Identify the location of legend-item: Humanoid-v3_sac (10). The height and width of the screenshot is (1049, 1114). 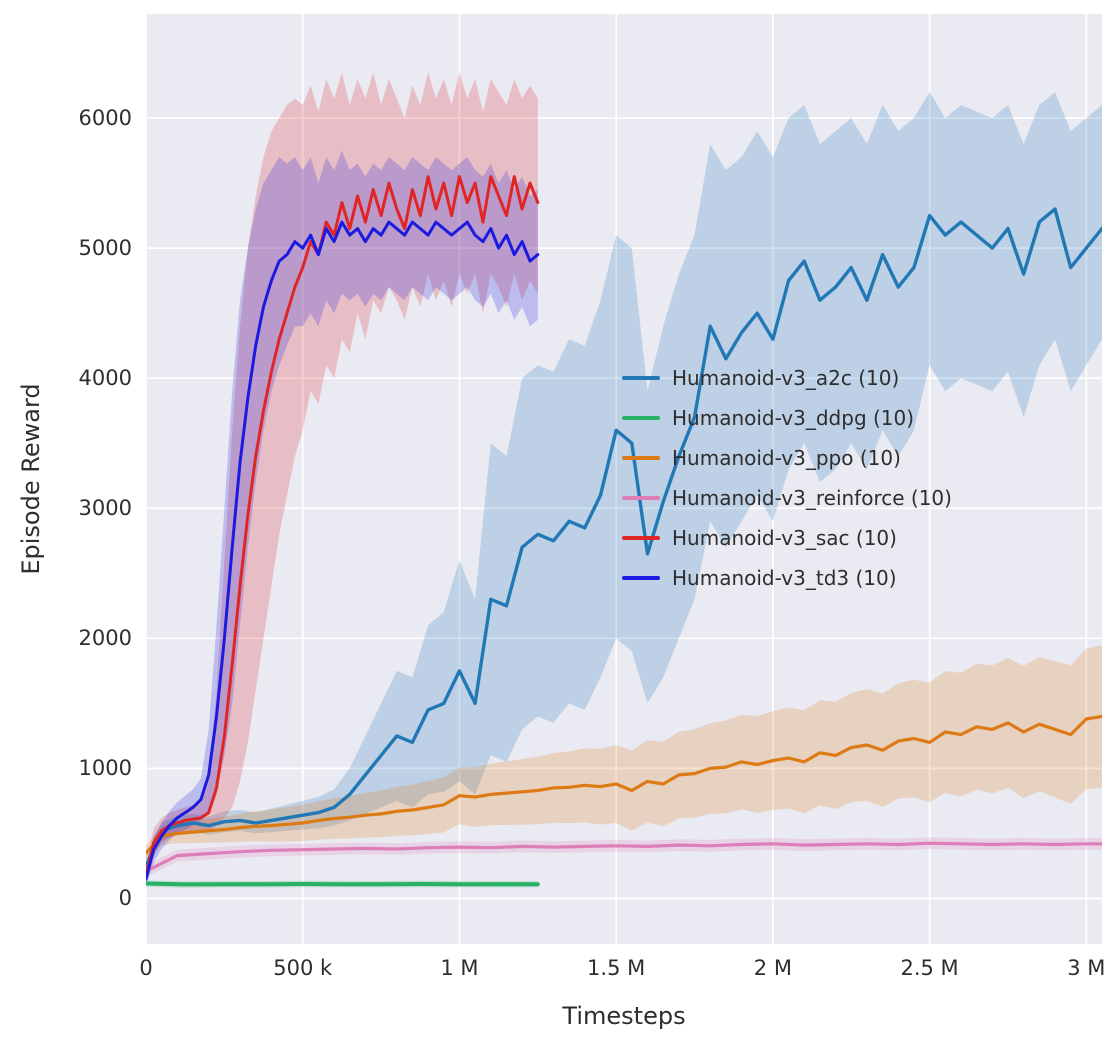
(787, 538).